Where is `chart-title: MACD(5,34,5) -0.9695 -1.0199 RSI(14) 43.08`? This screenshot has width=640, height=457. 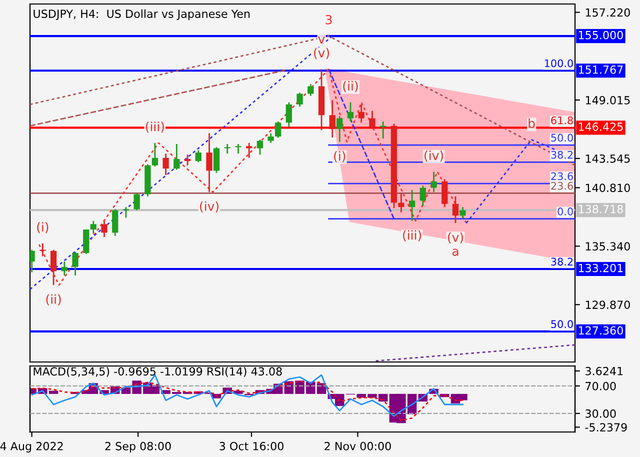 chart-title: MACD(5,34,5) -0.9695 -1.0199 RSI(14) 43.08 is located at coordinates (158, 372).